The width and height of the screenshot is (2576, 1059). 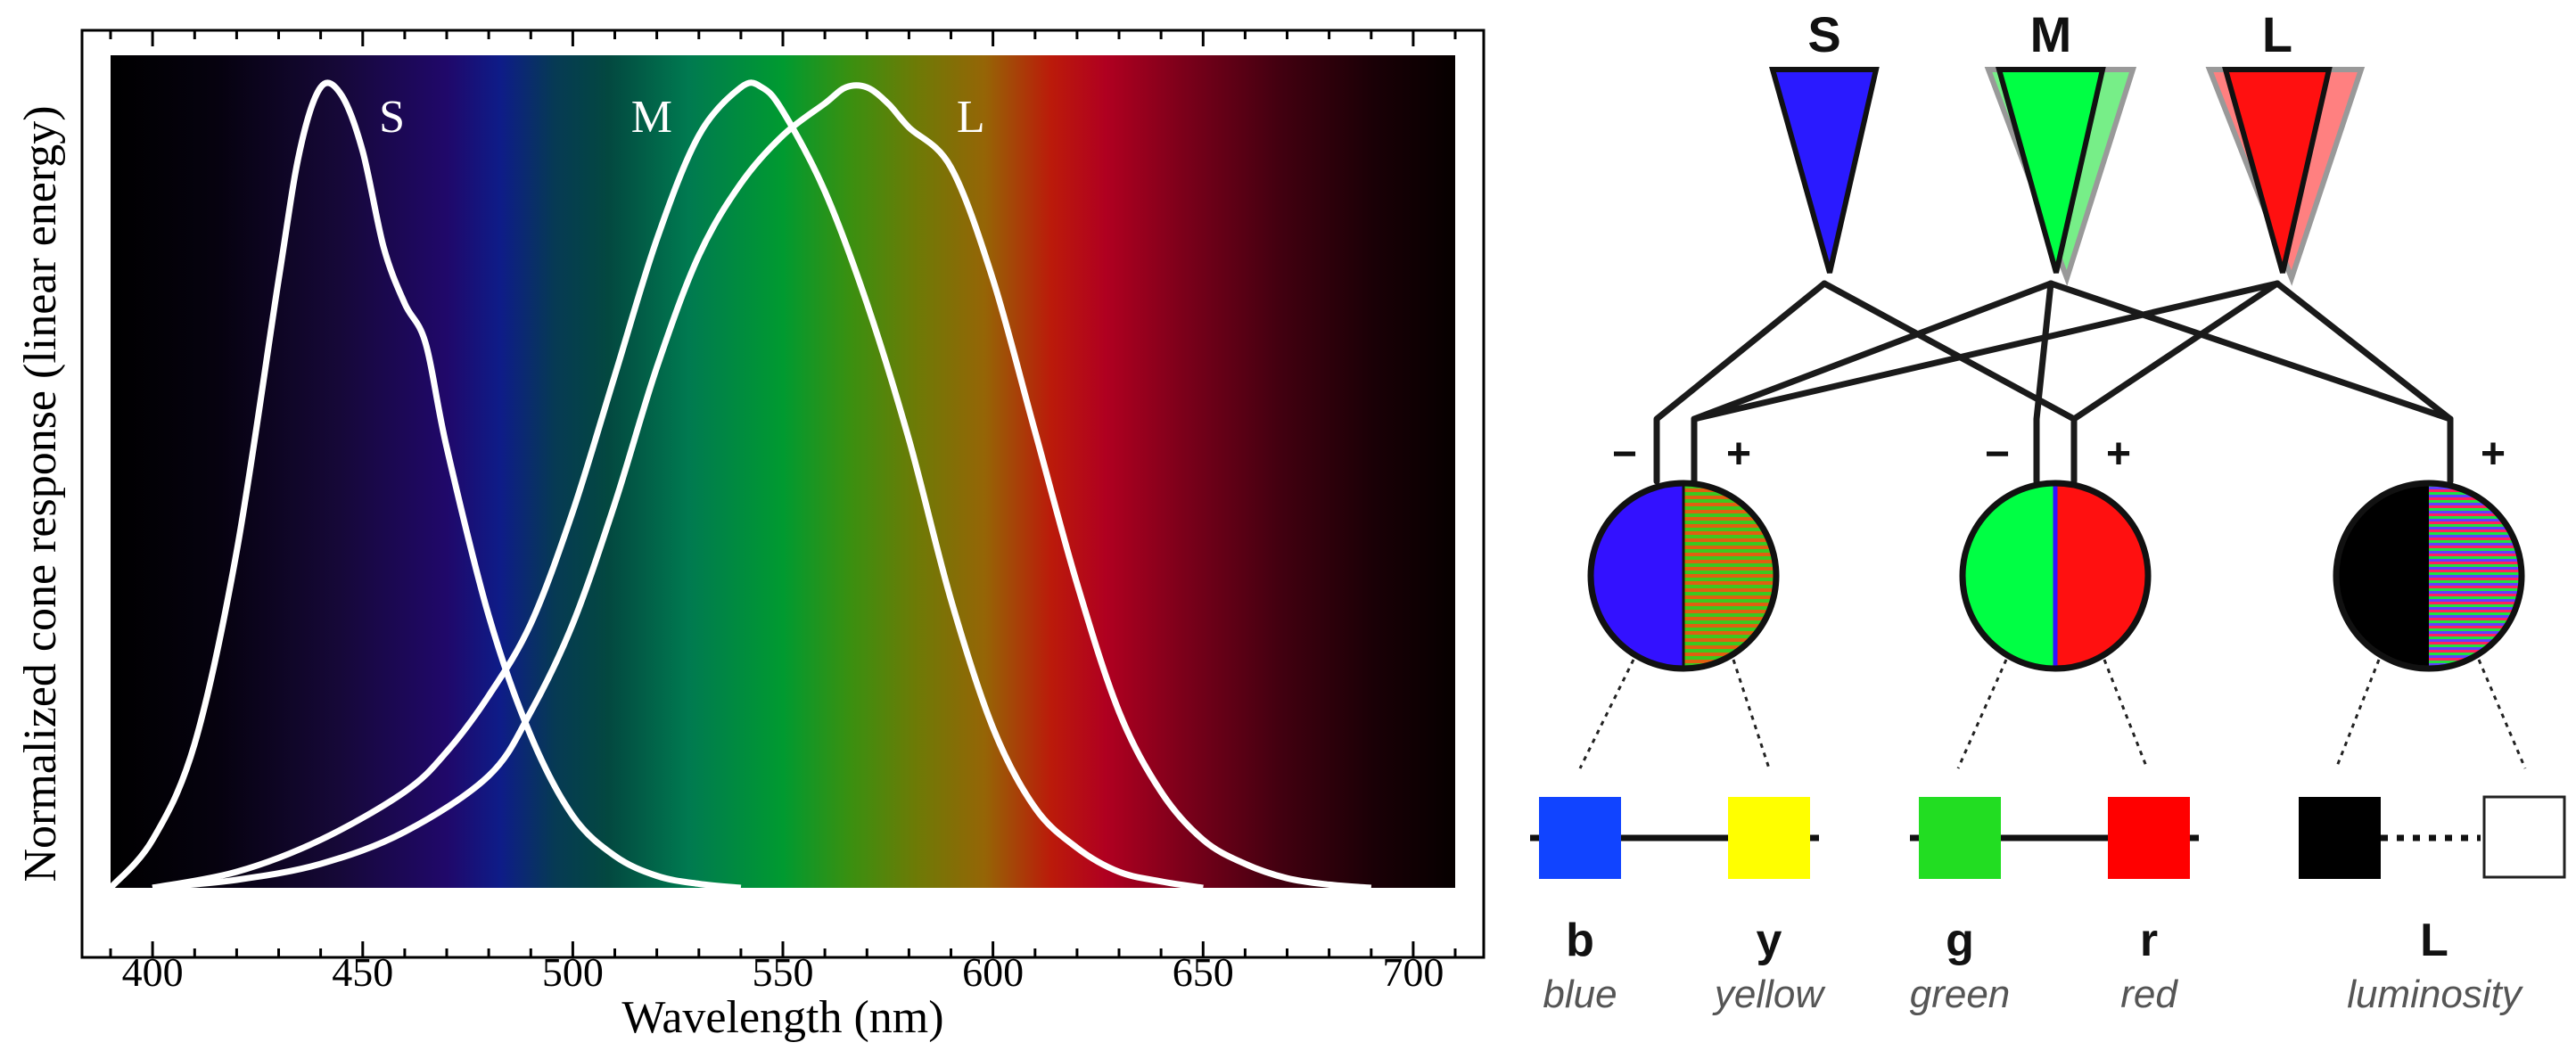 I want to click on name-blue: blue, so click(x=1580, y=995).